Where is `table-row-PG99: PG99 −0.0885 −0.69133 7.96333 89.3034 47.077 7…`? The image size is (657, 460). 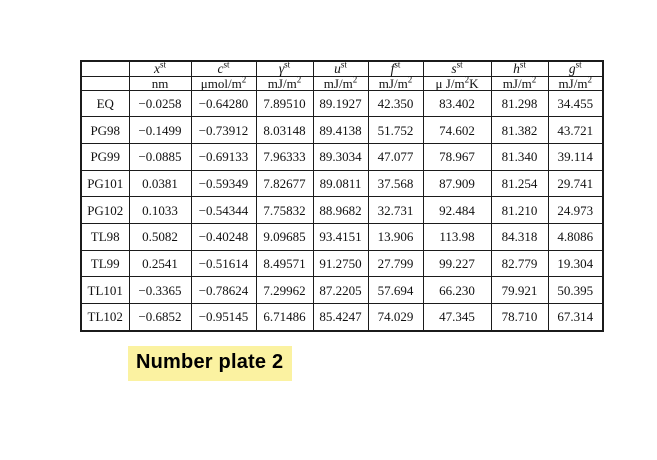
table-row-PG99: PG99 −0.0885 −0.69133 7.96333 89.3034 47.077 7… is located at coordinates (342, 156).